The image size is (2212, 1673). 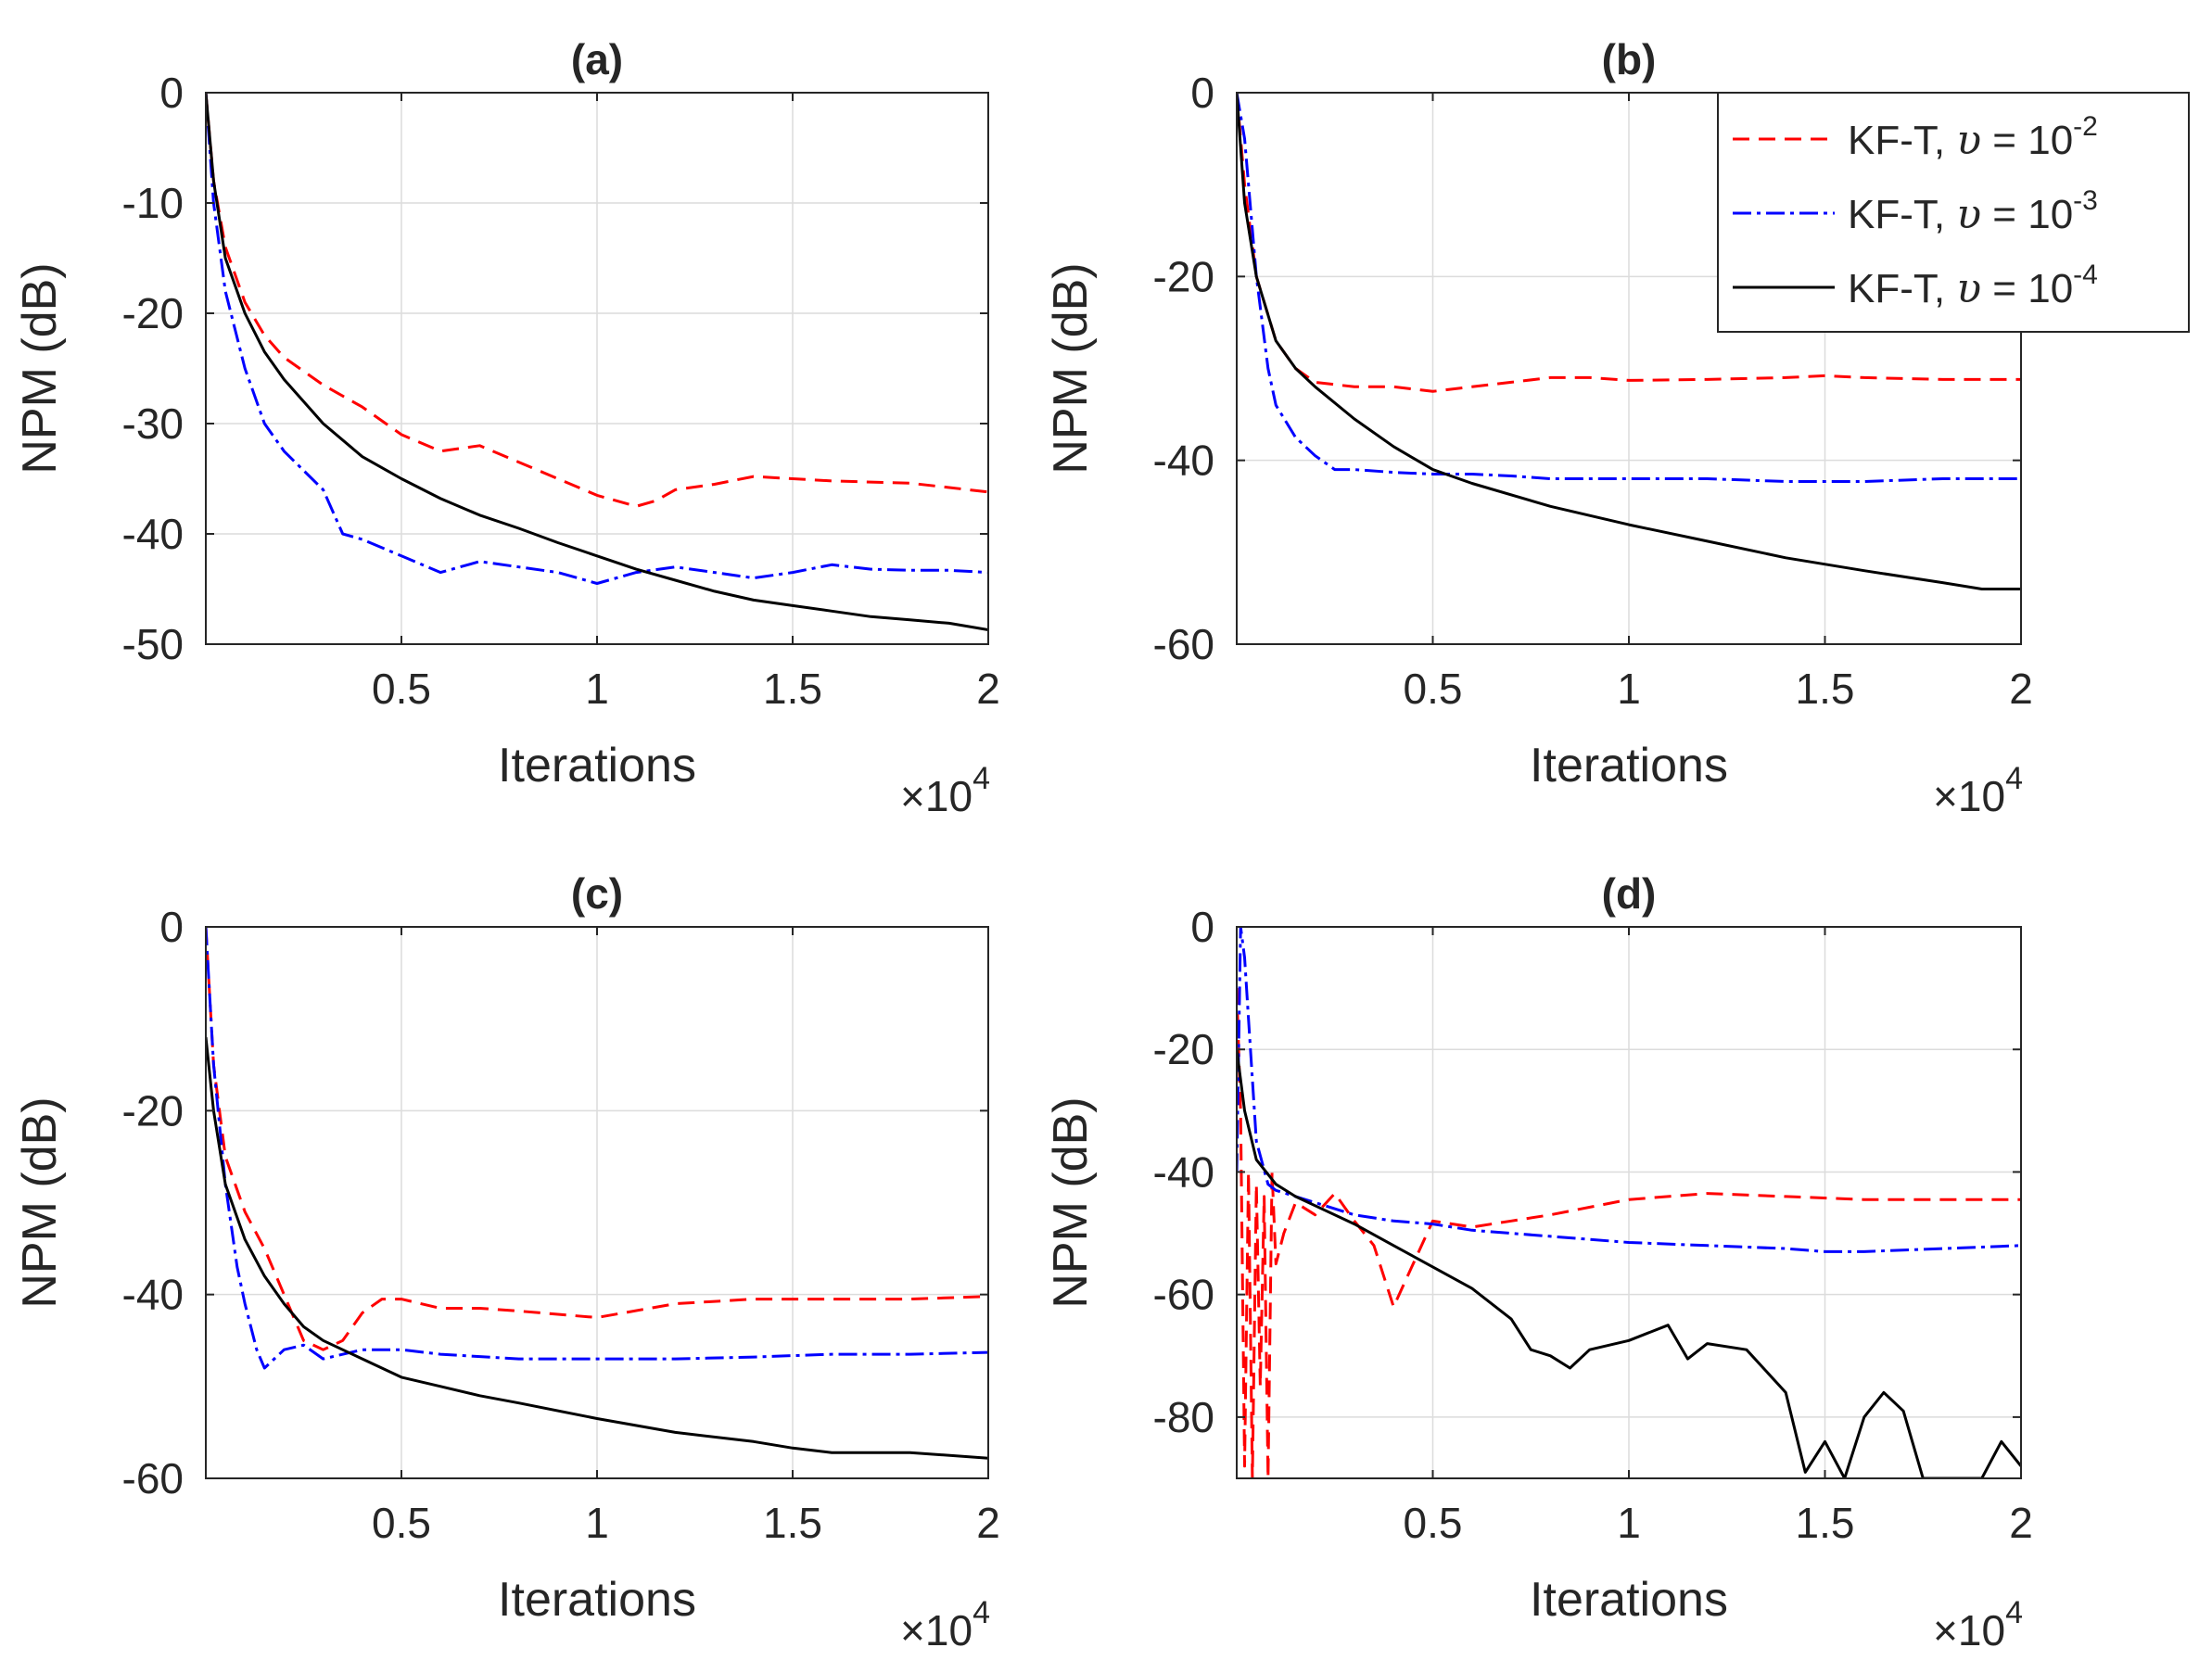 What do you see at coordinates (2085, 200) in the screenshot?
I see `legend-exponent: -3` at bounding box center [2085, 200].